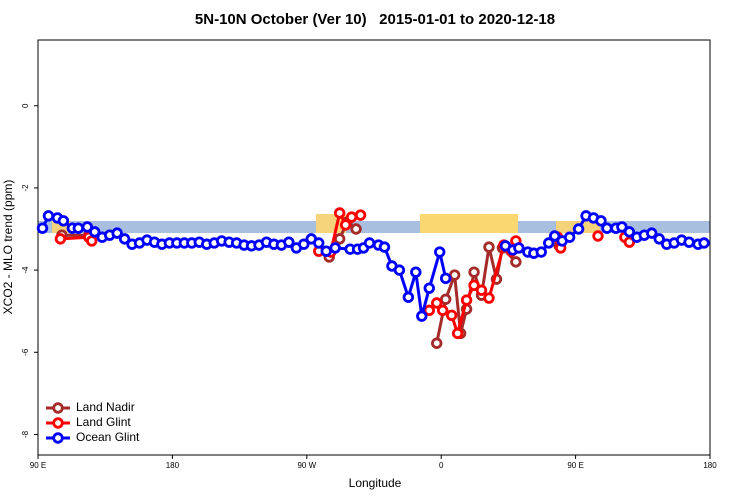 This screenshot has width=750, height=500. Describe the element at coordinates (306, 465) in the screenshot. I see `x-tick-label: 90 W` at that location.